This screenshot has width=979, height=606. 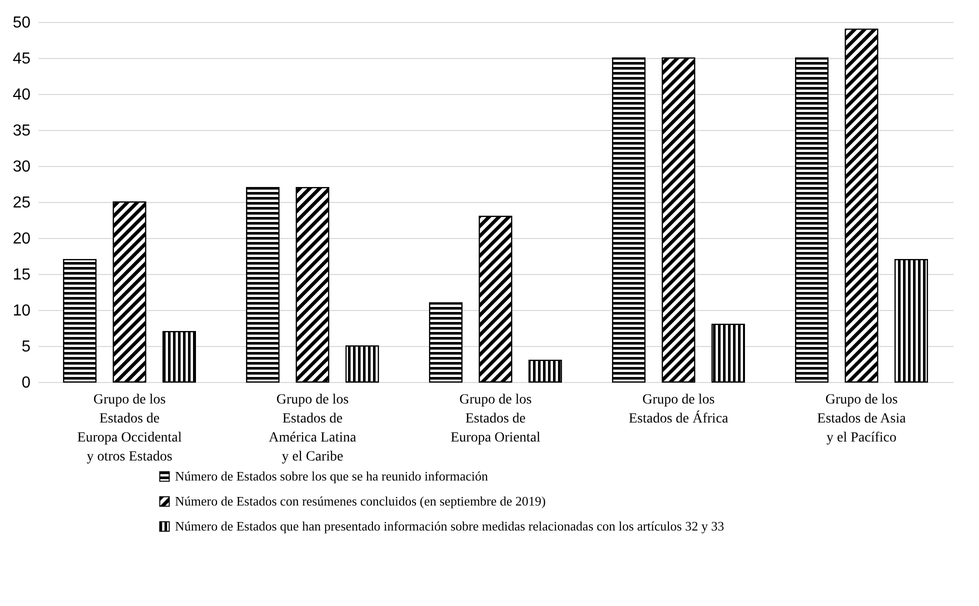 What do you see at coordinates (26, 383) in the screenshot?
I see `y-tick-label: 0` at bounding box center [26, 383].